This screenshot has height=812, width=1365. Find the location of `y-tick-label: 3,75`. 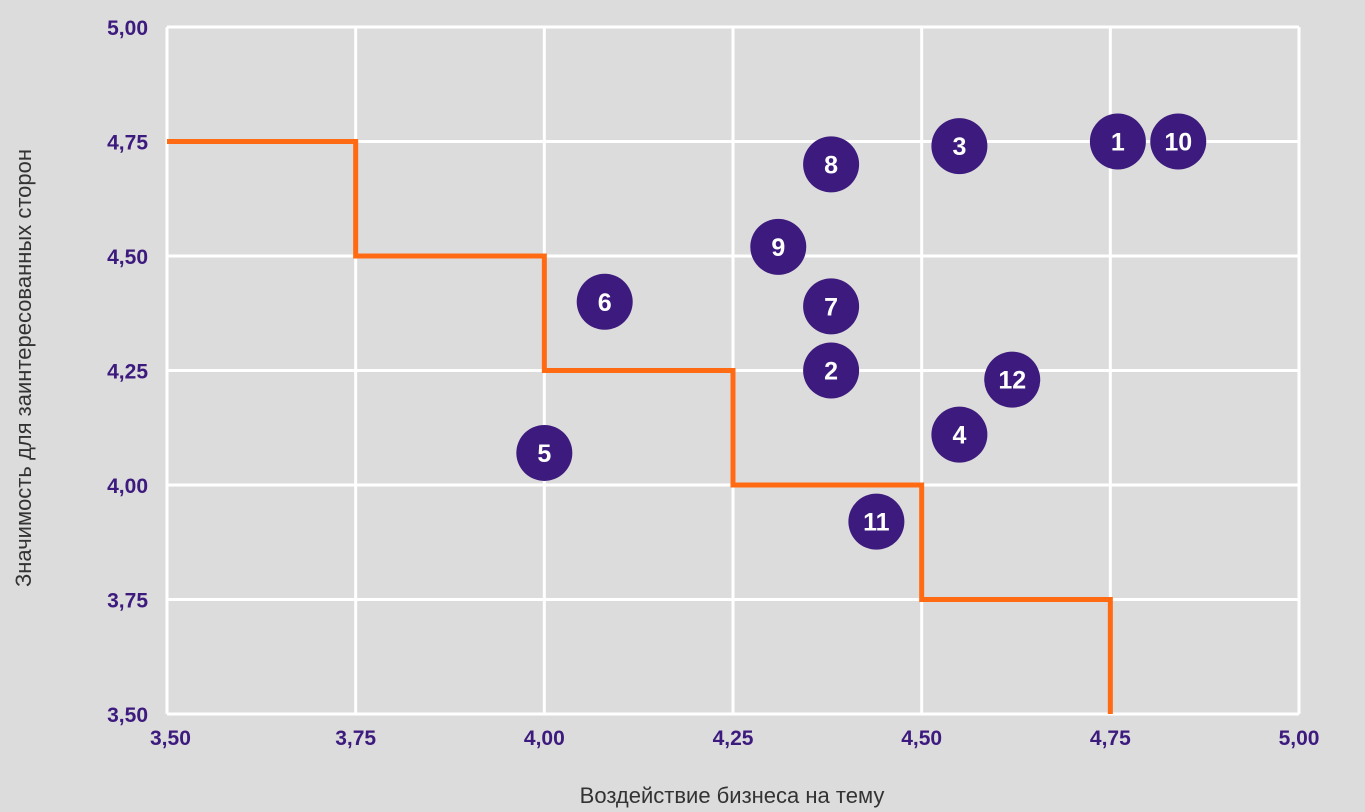

y-tick-label: 3,75 is located at coordinates (127, 601).